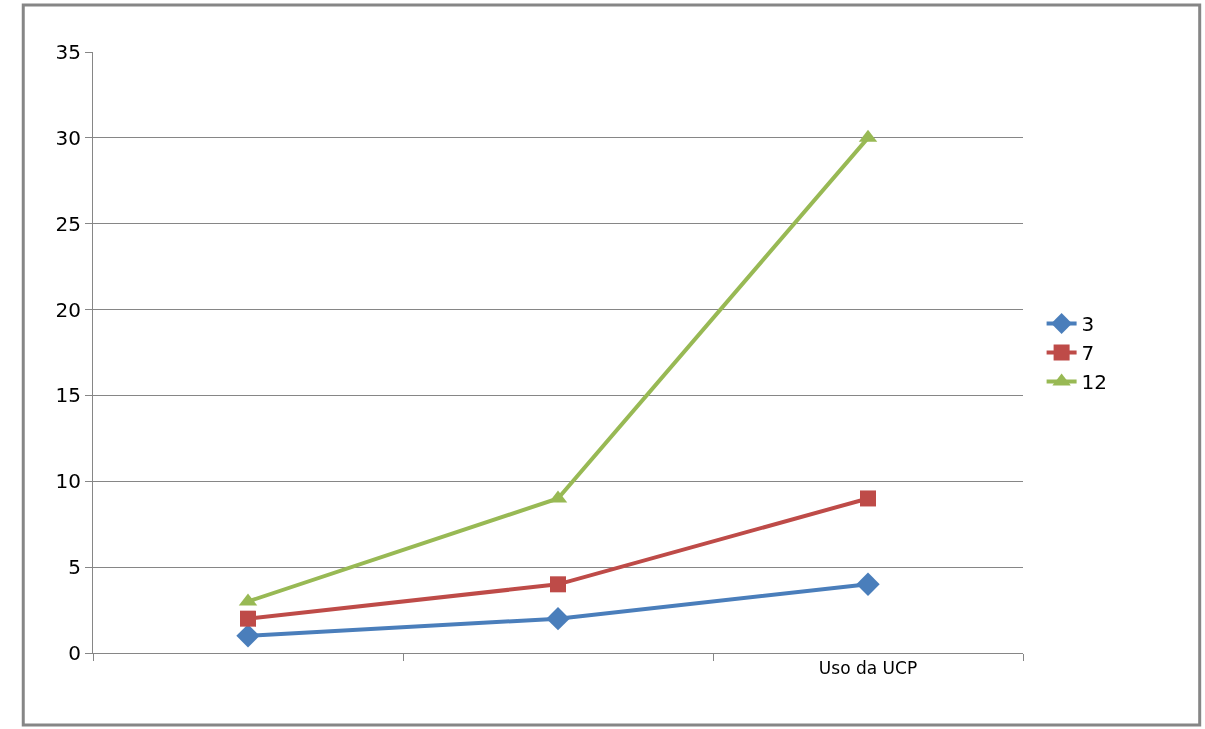 The width and height of the screenshot is (1205, 729). I want to click on legend-label: 12, so click(1094, 382).